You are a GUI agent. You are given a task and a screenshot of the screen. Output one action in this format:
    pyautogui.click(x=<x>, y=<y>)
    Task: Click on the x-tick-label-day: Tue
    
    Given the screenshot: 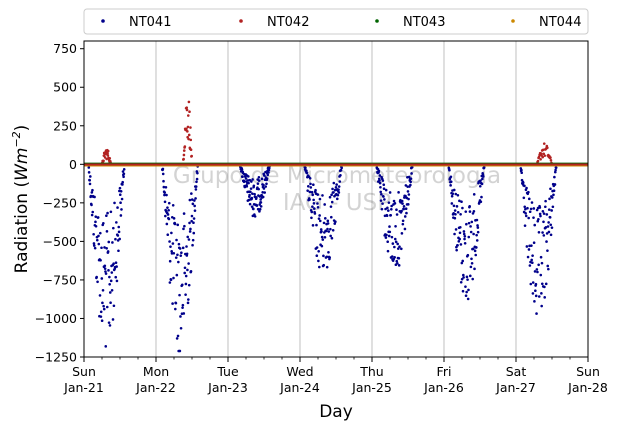 What is the action you would take?
    pyautogui.click(x=227, y=371)
    